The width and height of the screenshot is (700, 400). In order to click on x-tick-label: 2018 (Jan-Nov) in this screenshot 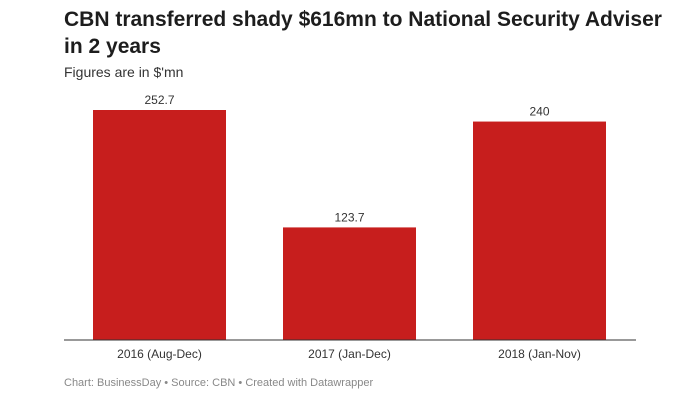, I will do `click(539, 354)`.